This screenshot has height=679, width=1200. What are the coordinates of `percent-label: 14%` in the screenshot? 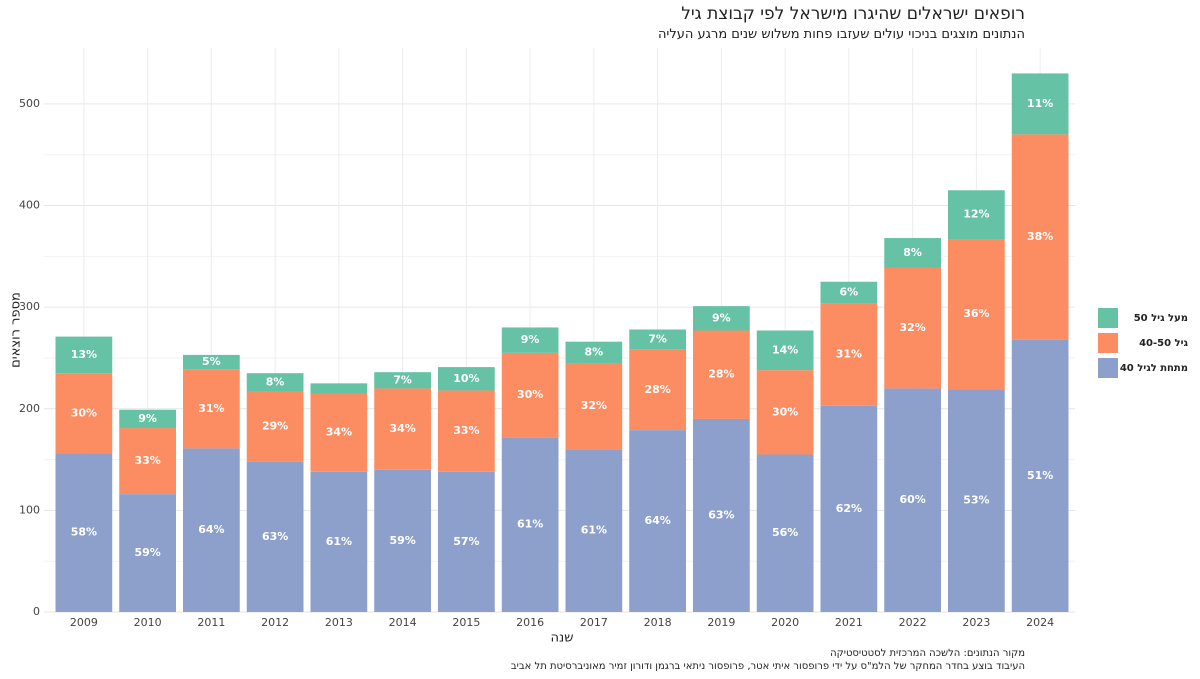 It's located at (785, 349).